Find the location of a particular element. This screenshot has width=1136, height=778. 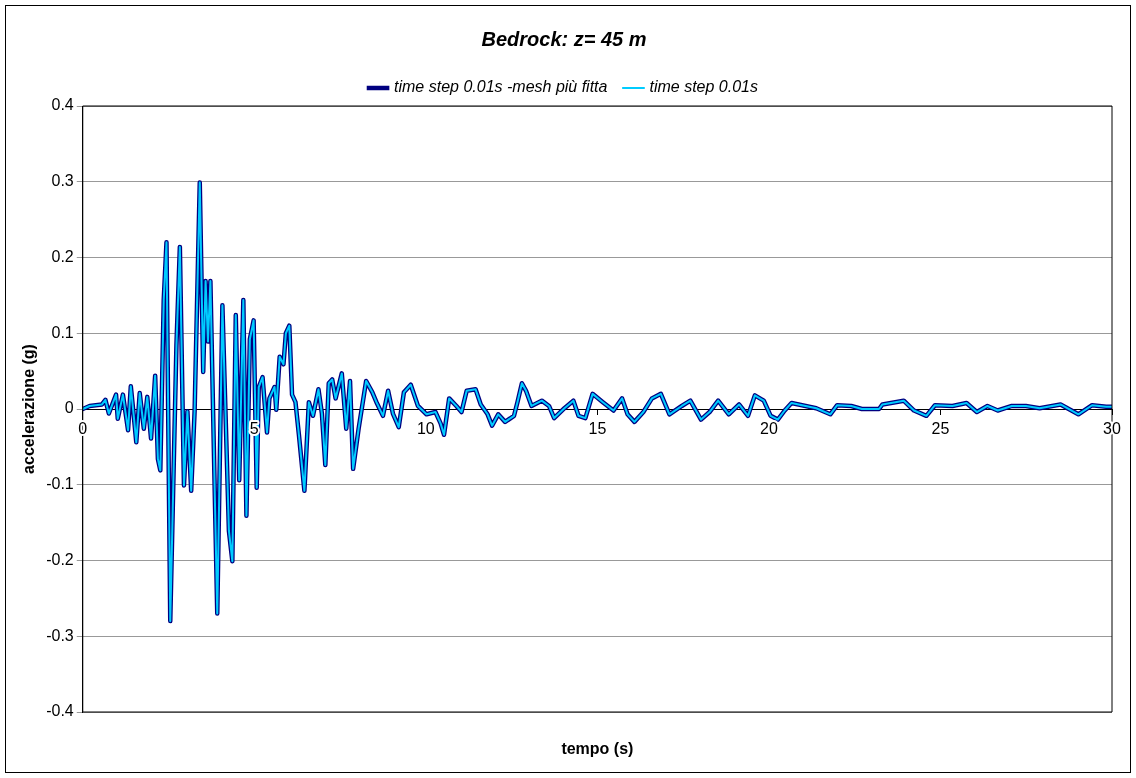

y-tick-label: 0.3 is located at coordinates (62, 181).